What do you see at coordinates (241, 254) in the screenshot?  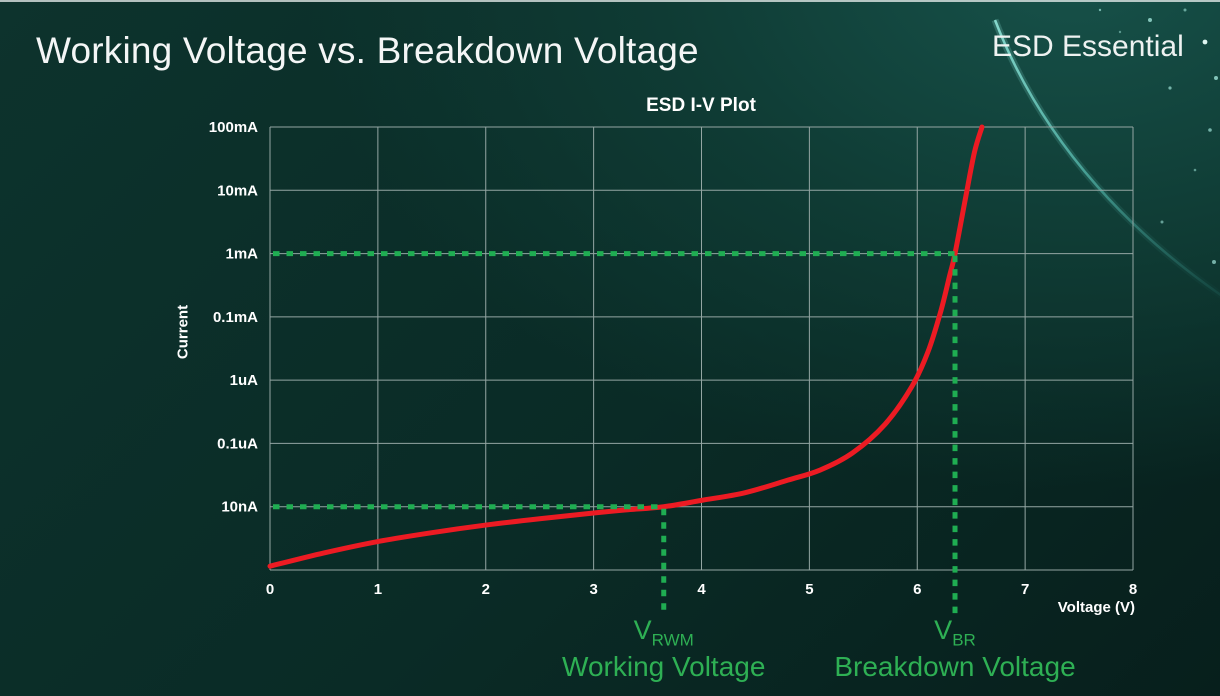 I see `y-tick-label: 1mA` at bounding box center [241, 254].